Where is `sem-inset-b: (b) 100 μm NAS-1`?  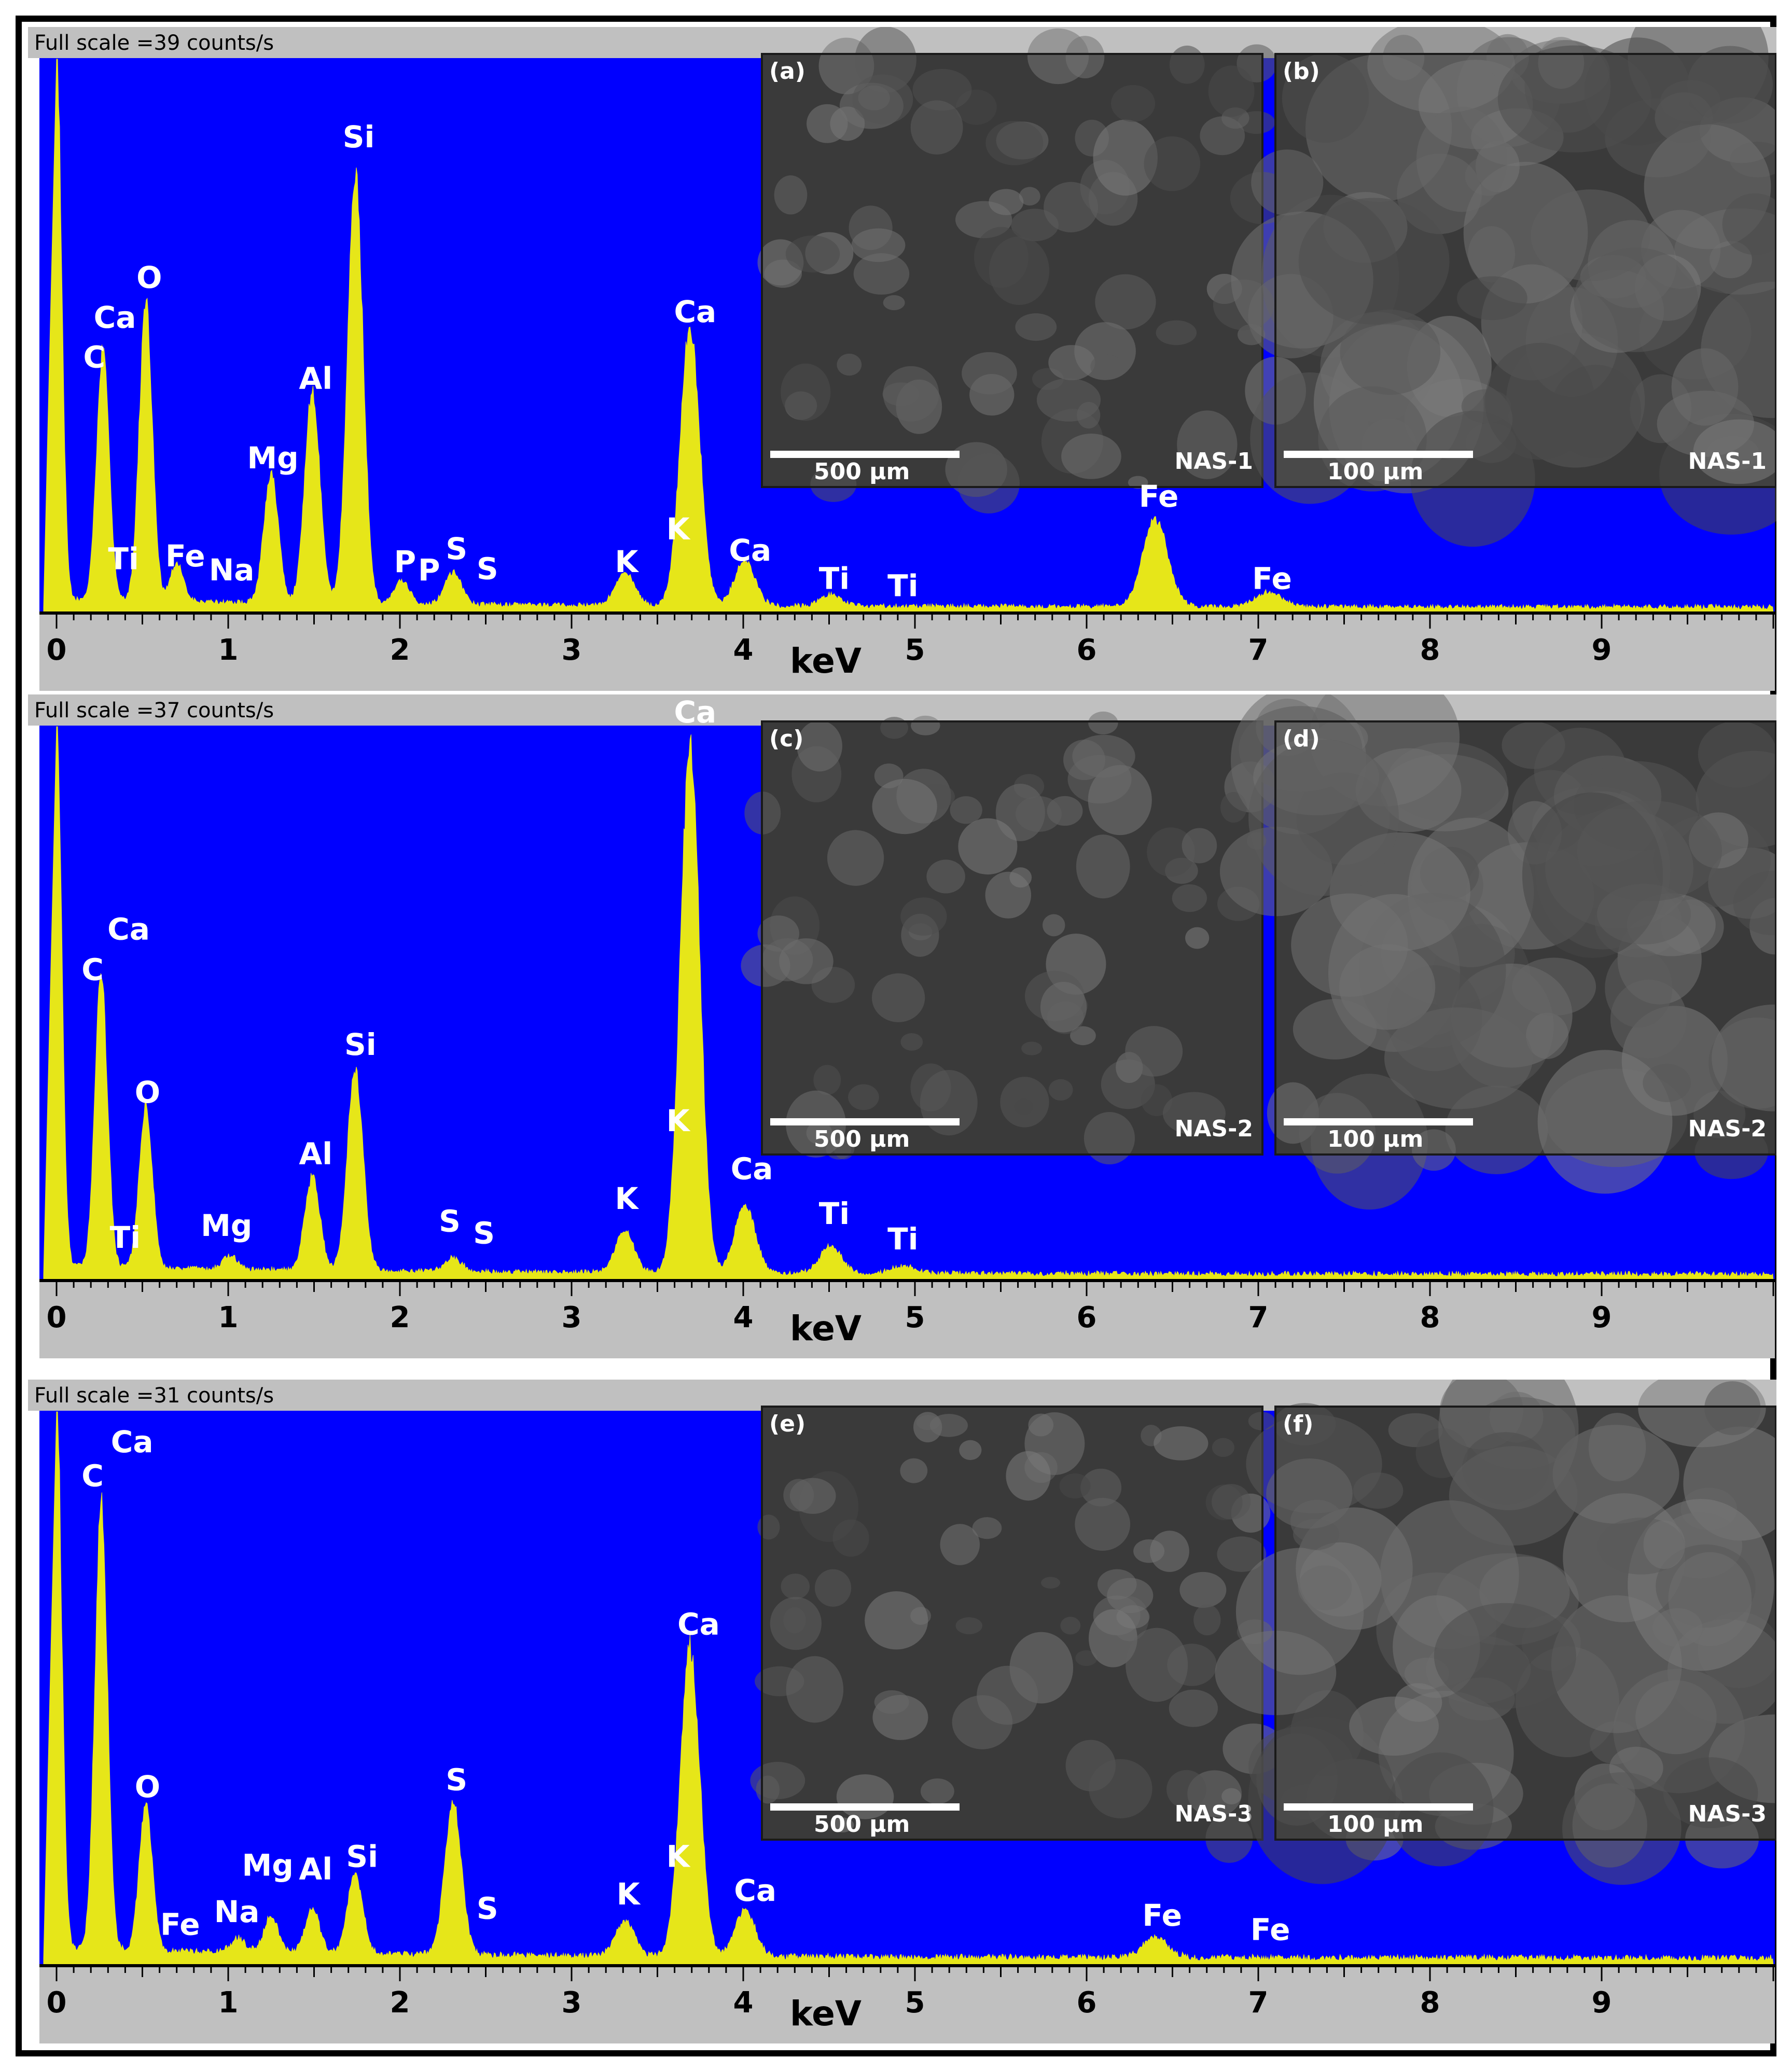 sem-inset-b: (b) 100 μm NAS-1 is located at coordinates (1503, 287).